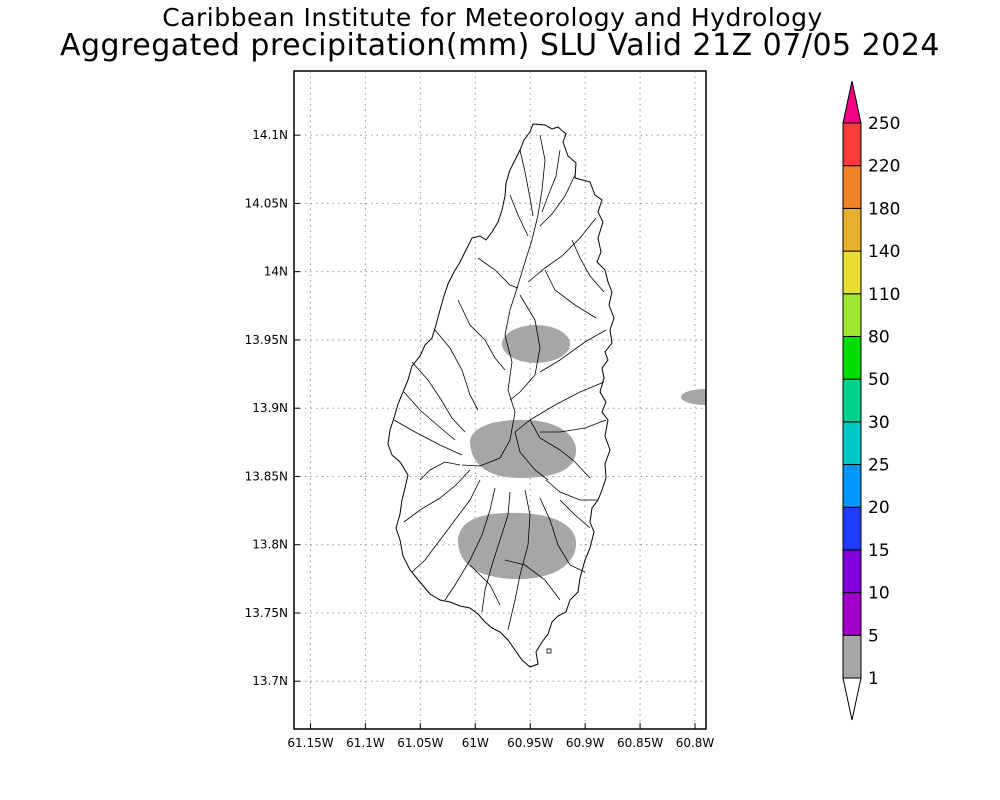 Image resolution: width=1000 pixels, height=800 pixels. I want to click on y-tick-label: 14.1N, so click(270, 135).